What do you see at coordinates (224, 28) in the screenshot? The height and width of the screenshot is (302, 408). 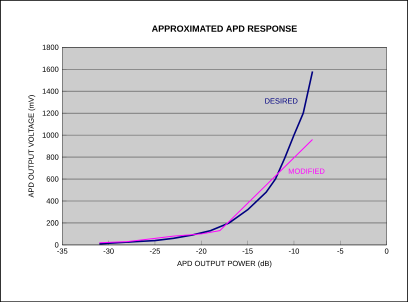 I see `chart-title: APPROXIMATED APD RESPONSE` at bounding box center [224, 28].